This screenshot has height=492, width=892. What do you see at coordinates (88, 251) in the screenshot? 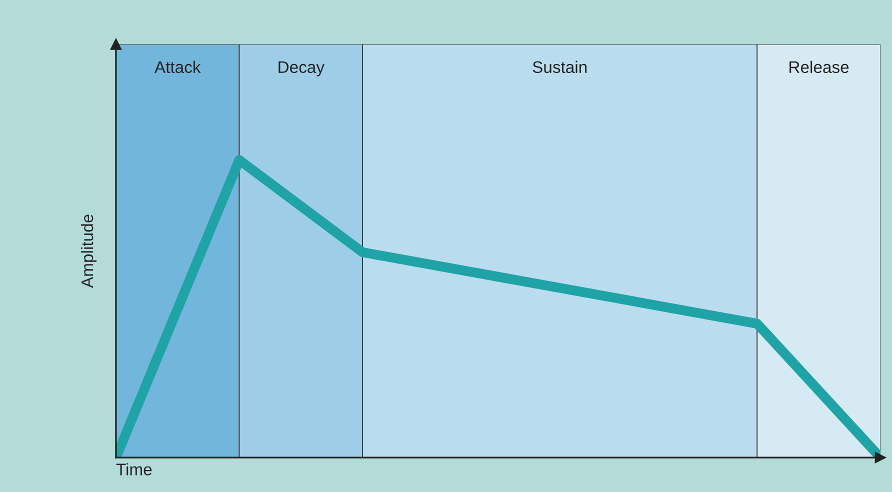
I see `y-axis-title: Amplitude` at bounding box center [88, 251].